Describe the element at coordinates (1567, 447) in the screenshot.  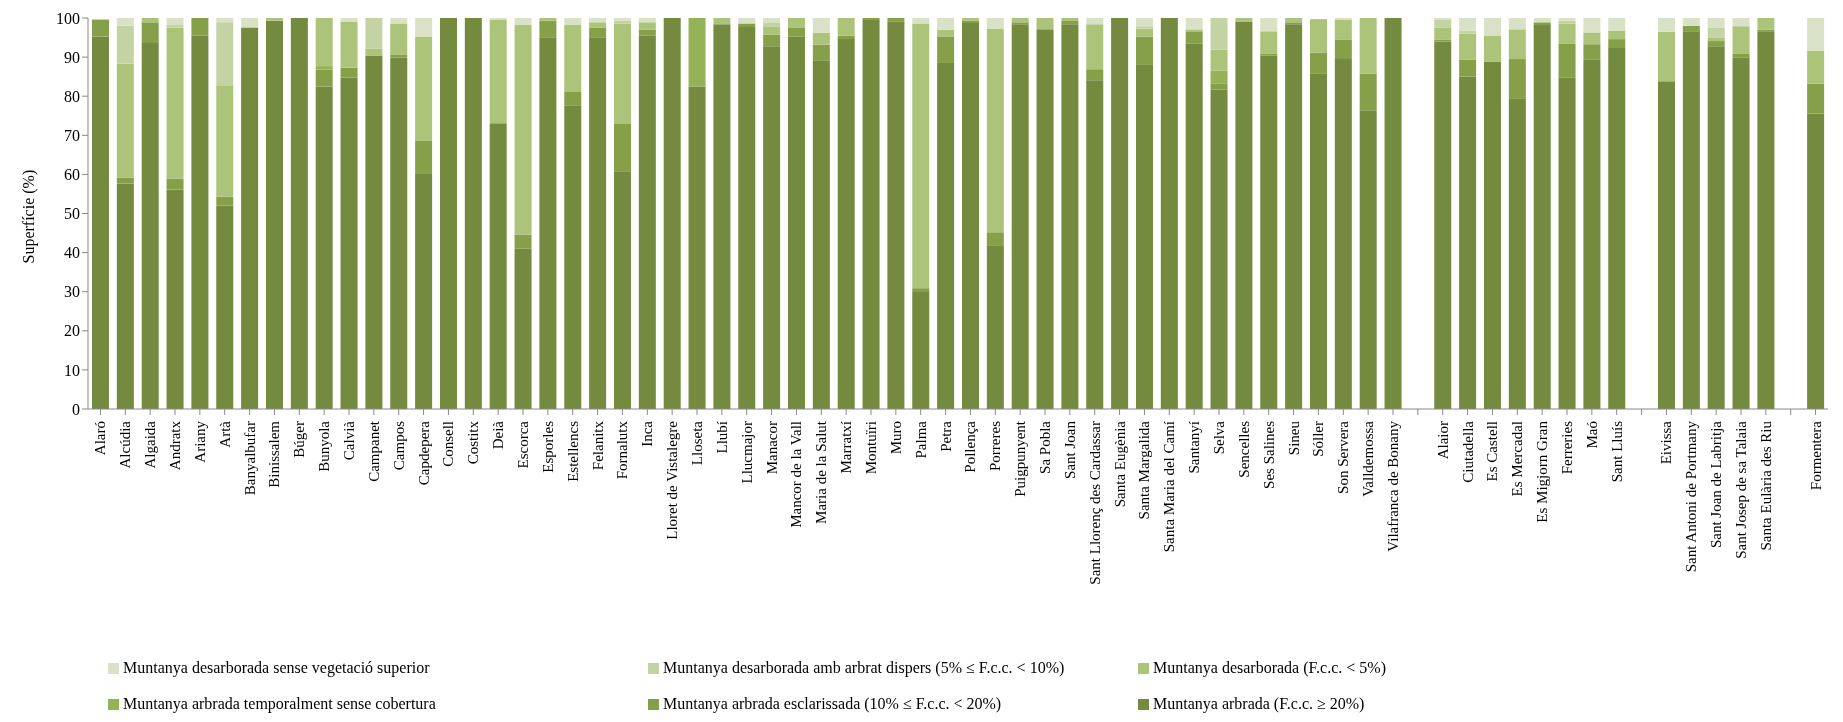
I see `x-tick-label: Ferreries` at that location.